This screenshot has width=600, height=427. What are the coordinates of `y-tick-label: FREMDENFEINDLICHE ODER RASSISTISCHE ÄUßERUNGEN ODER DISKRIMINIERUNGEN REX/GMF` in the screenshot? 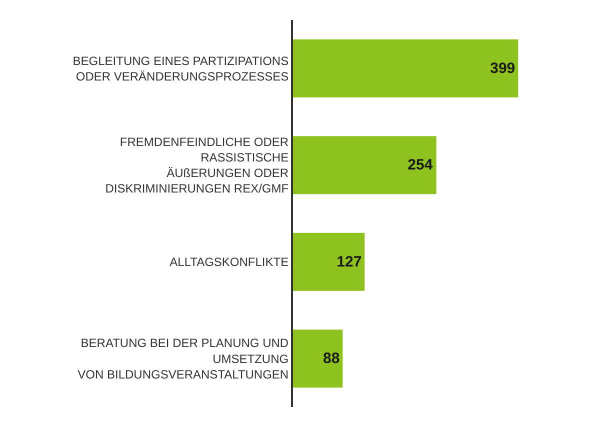 It's located at (197, 165).